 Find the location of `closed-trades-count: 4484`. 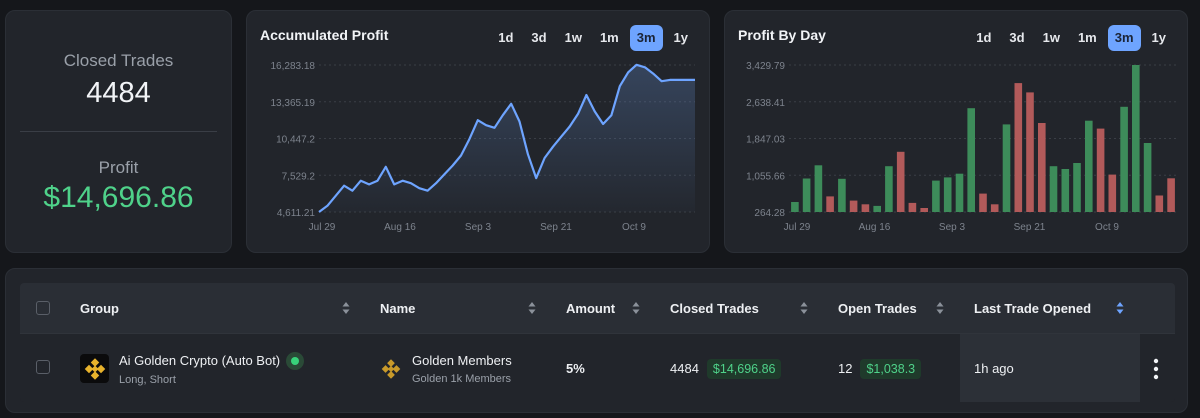

closed-trades-count: 4484 is located at coordinates (684, 368).